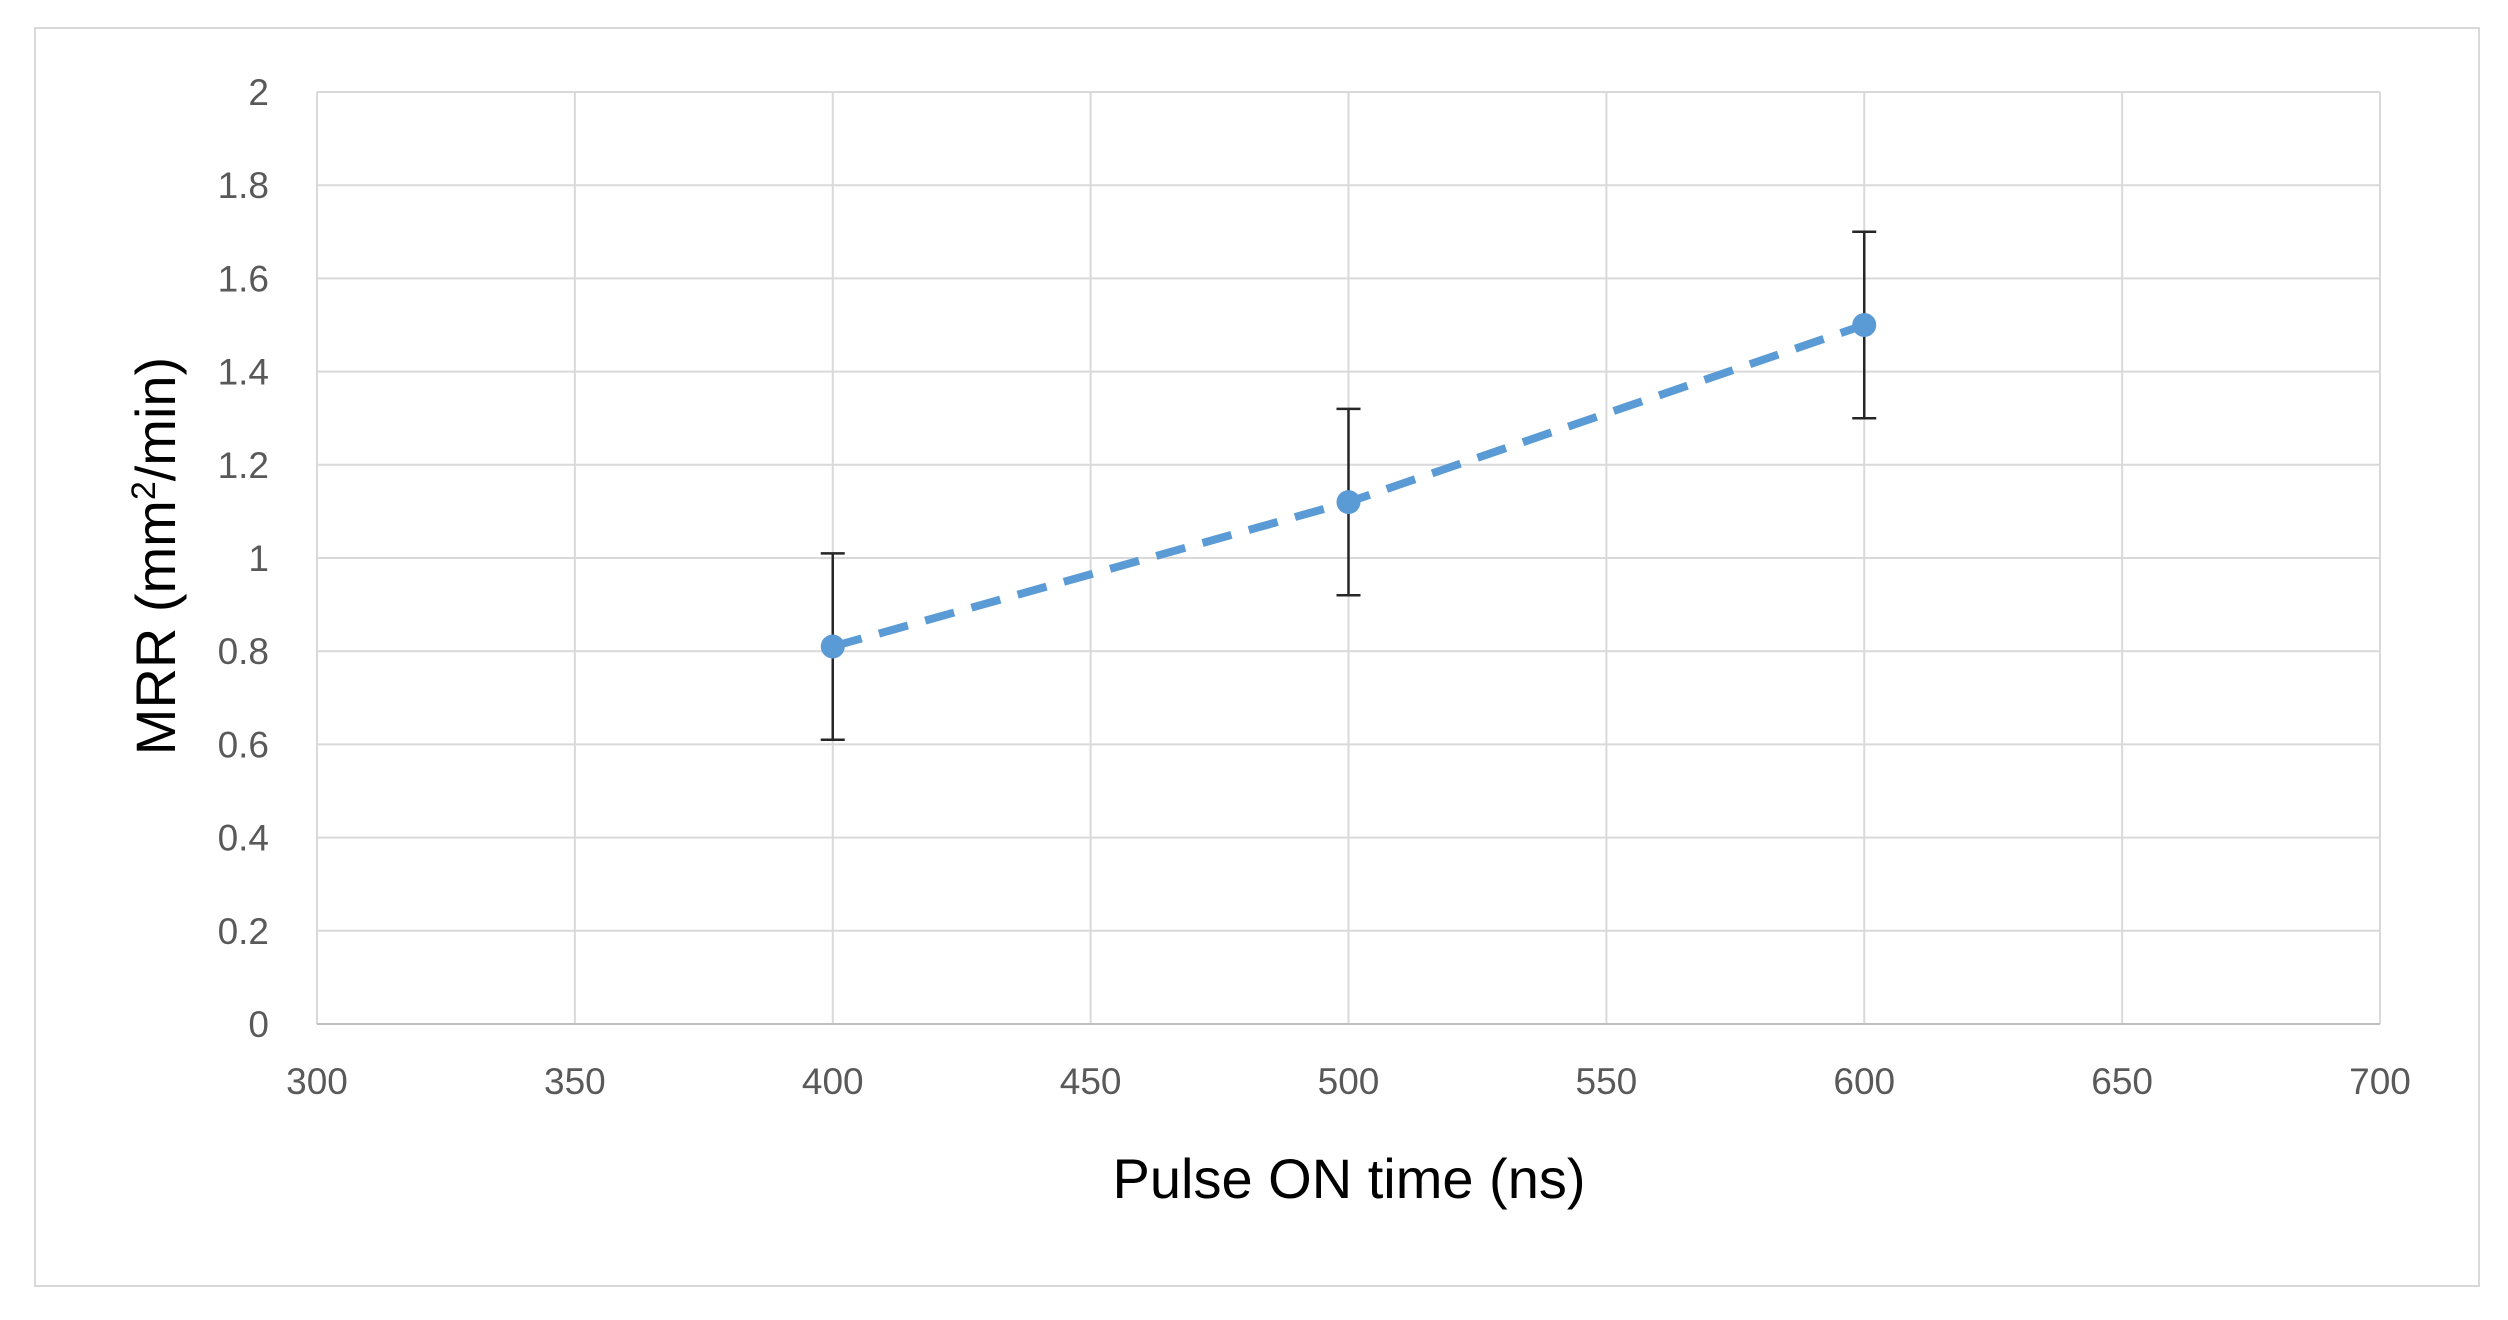 The width and height of the screenshot is (2508, 1320). I want to click on x-tick-label: 500, so click(1349, 1081).